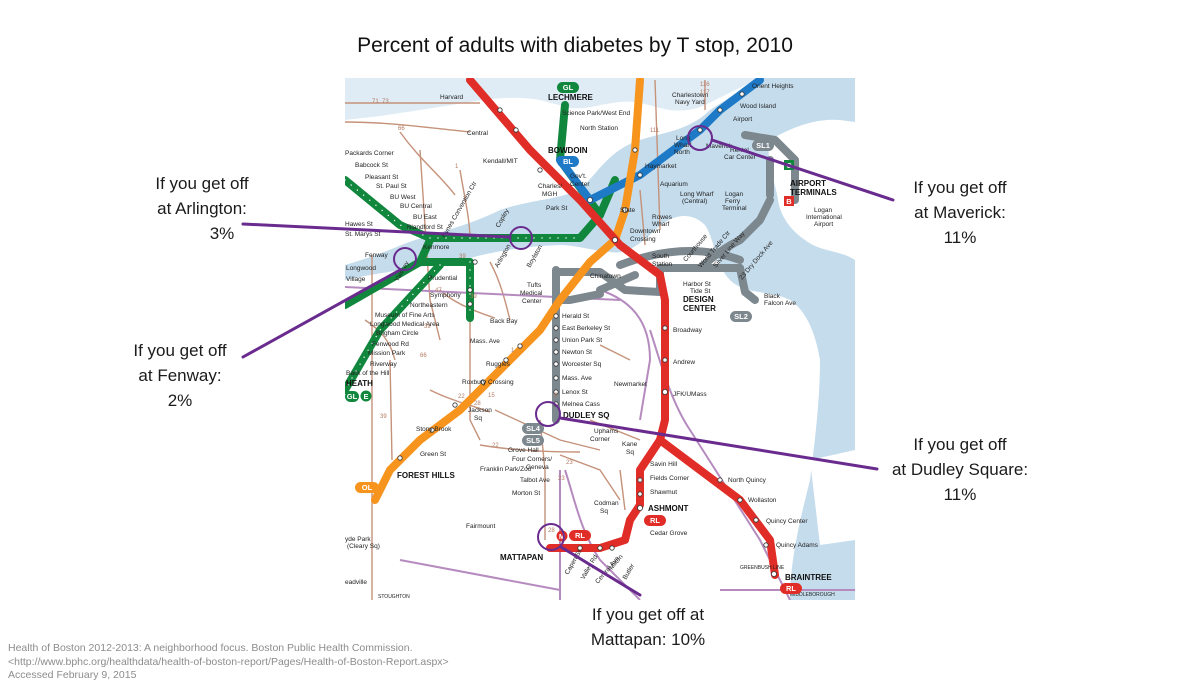 The image size is (1200, 696). I want to click on callout-maverick-value: 11%, so click(960, 237).